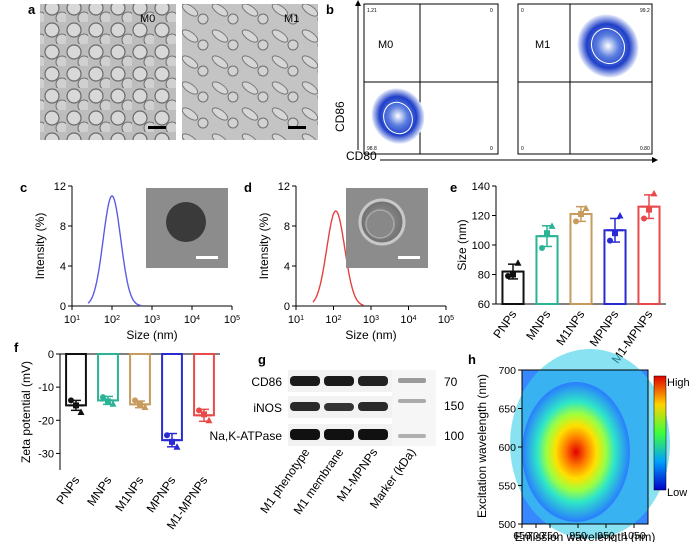 The image size is (690, 542). I want to click on colorbar-low-label: Low, so click(677, 493).